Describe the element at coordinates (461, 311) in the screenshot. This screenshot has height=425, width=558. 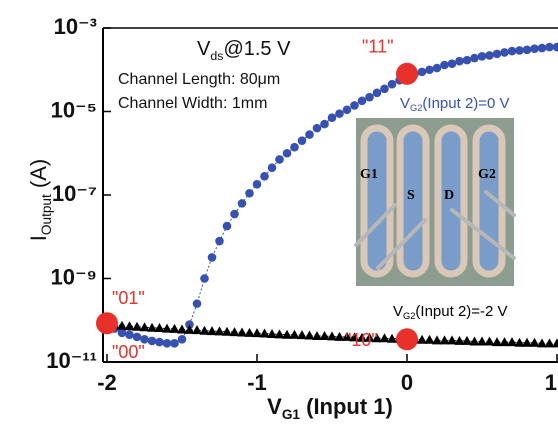
I see `series-label-part: (Input 2)=-2 V` at that location.